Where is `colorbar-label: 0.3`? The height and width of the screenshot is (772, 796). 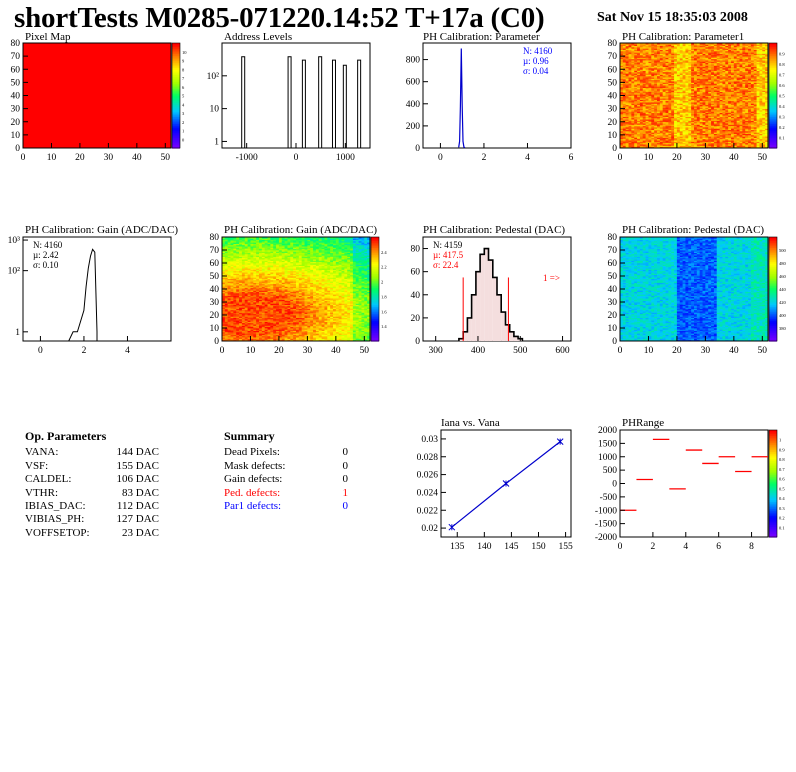
colorbar-label: 0.3 is located at coordinates (782, 117).